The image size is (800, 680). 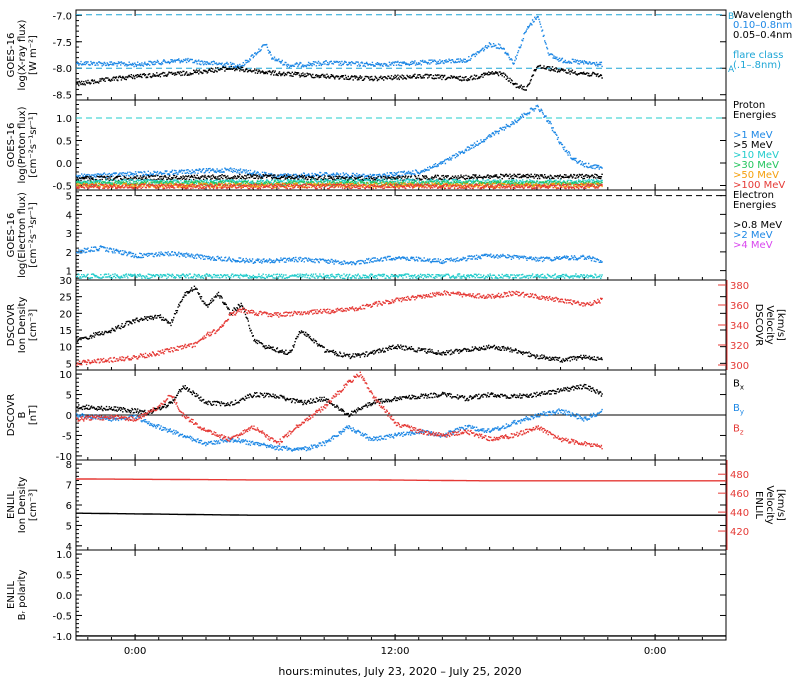 What do you see at coordinates (11, 505) in the screenshot?
I see `y-axis-label: ENLIL` at bounding box center [11, 505].